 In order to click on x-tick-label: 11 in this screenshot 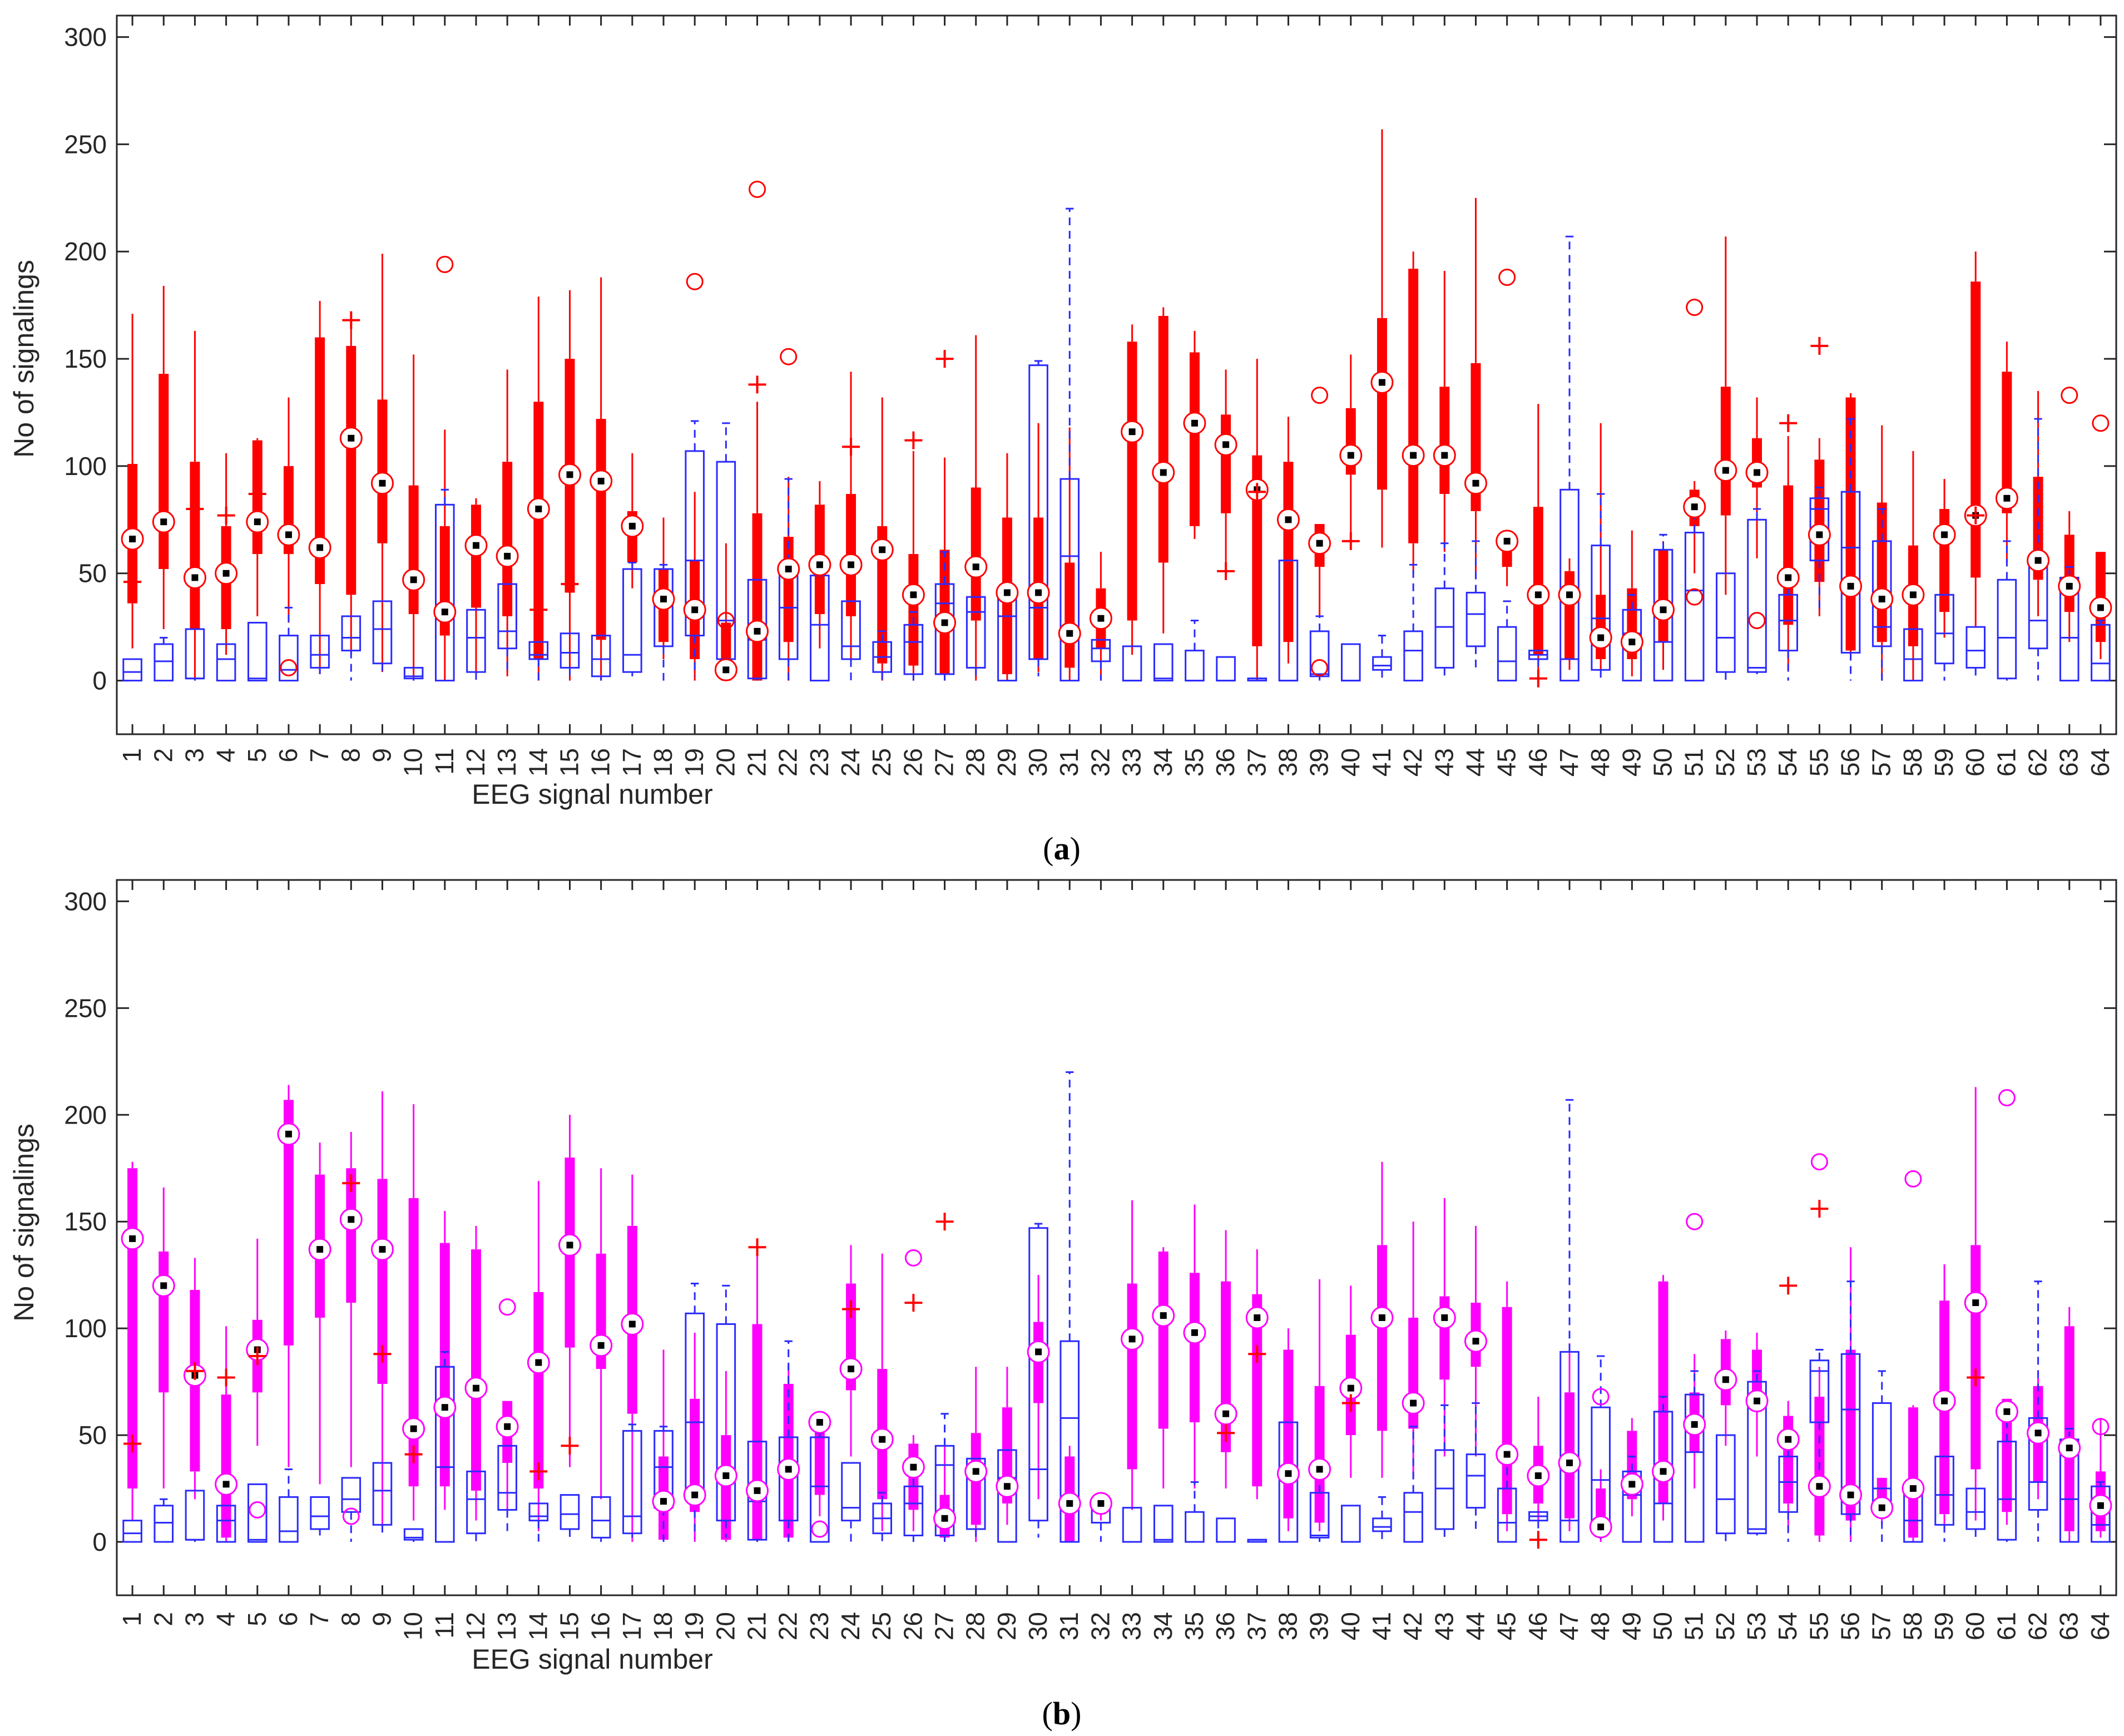, I will do `click(444, 761)`.